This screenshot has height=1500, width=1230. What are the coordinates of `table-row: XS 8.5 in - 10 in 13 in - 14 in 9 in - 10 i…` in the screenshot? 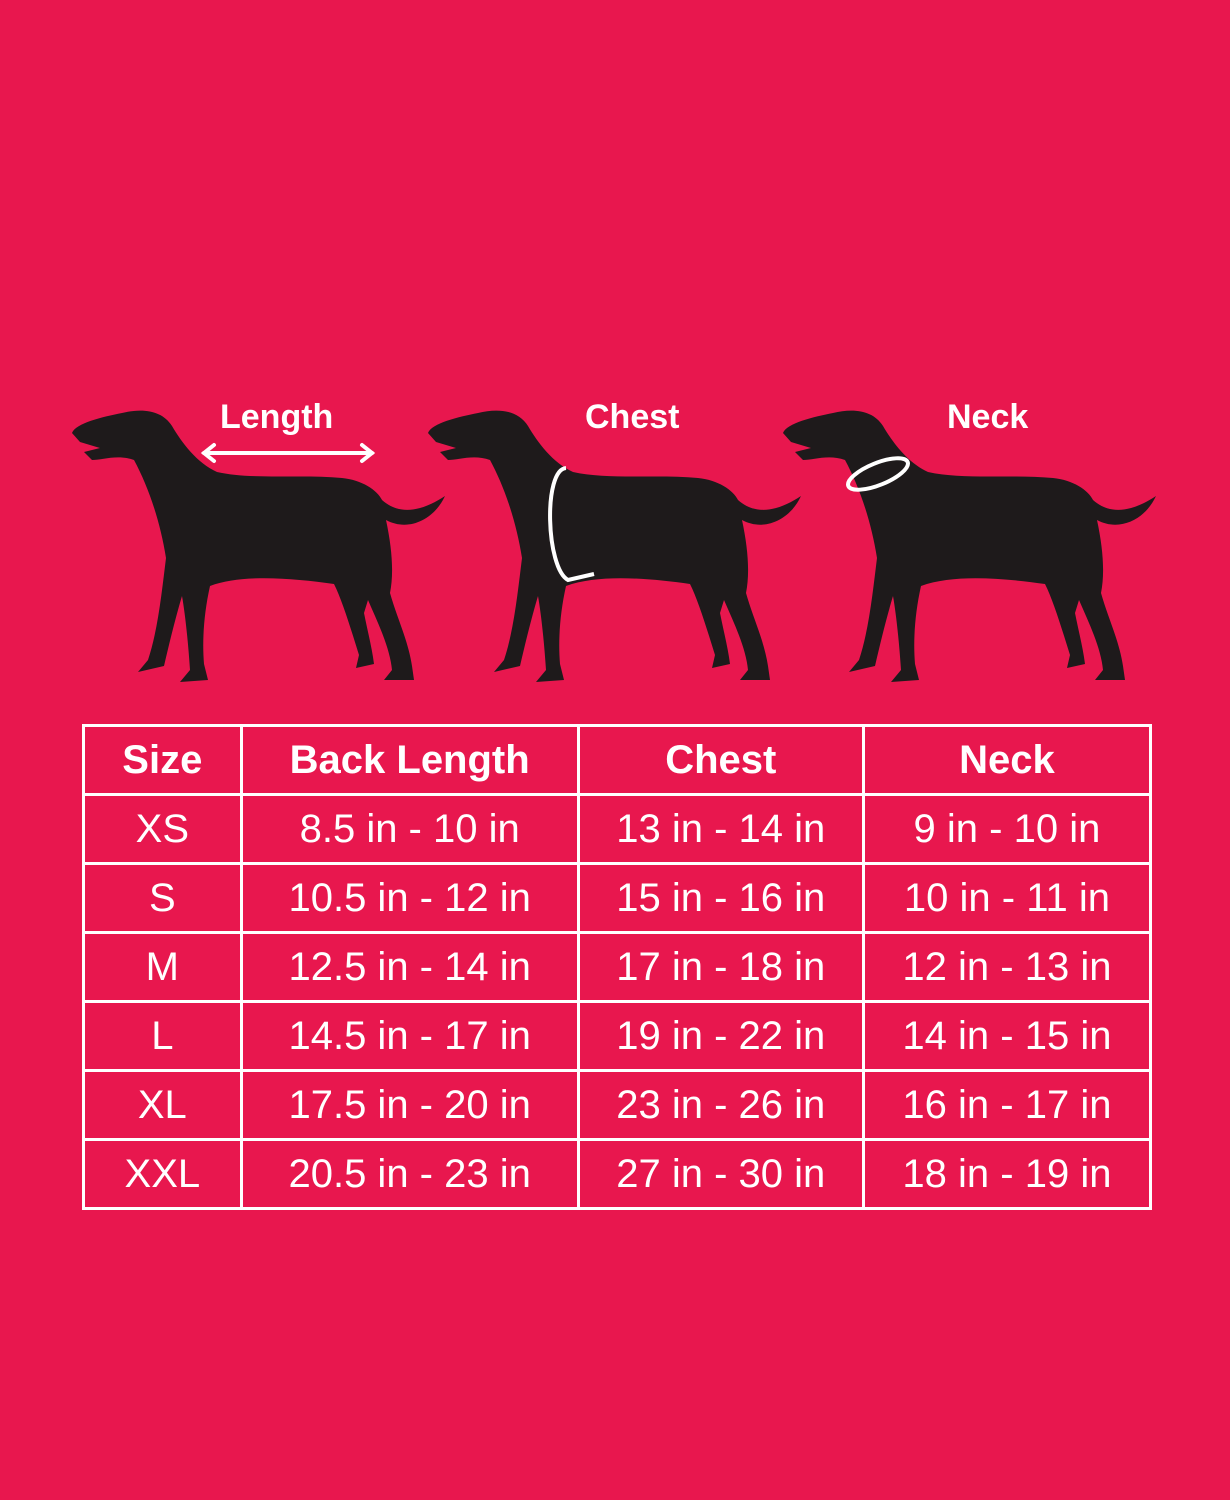 It's located at (617, 829).